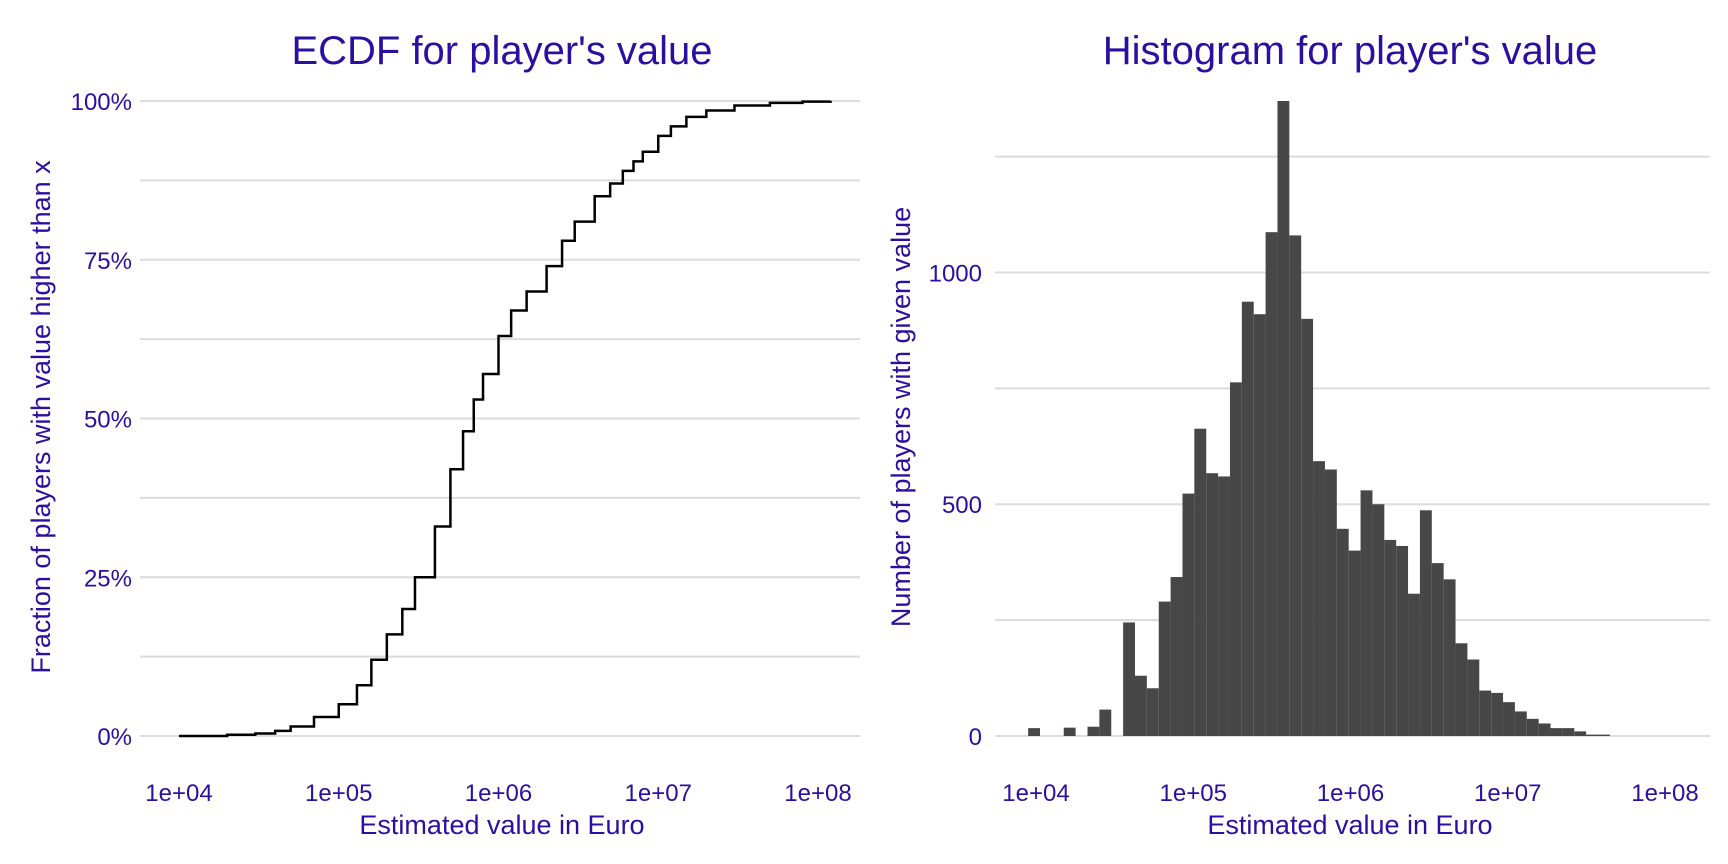 This screenshot has height=864, width=1728. I want to click on ecdf-x-tick-labels: 1e+04 1e+05 1e+06 1e+07 1e+08, so click(498, 793).